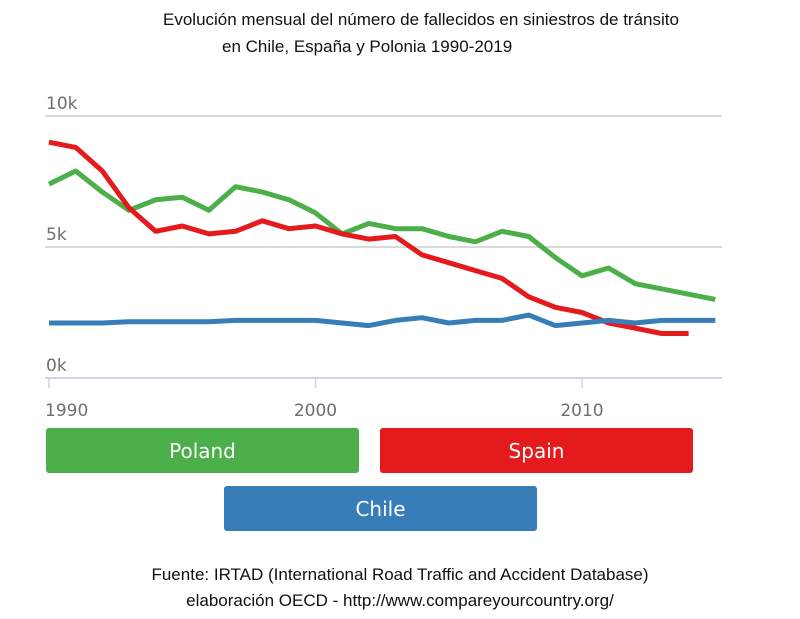  I want to click on legend-button-chile: Chile, so click(380, 508).